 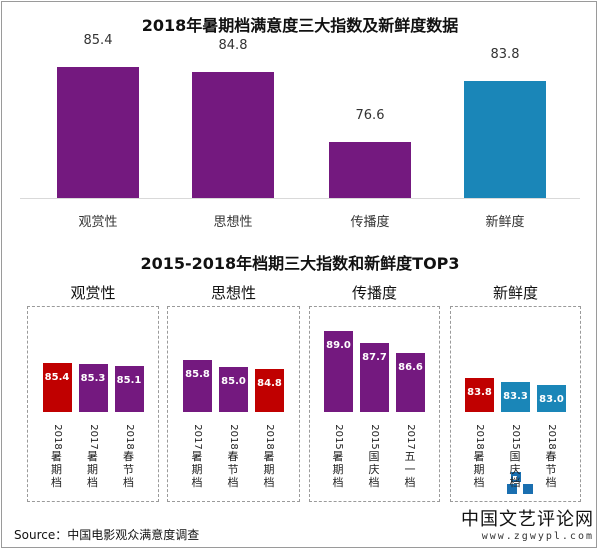 I want to click on category-char: 五, so click(x=410, y=456).